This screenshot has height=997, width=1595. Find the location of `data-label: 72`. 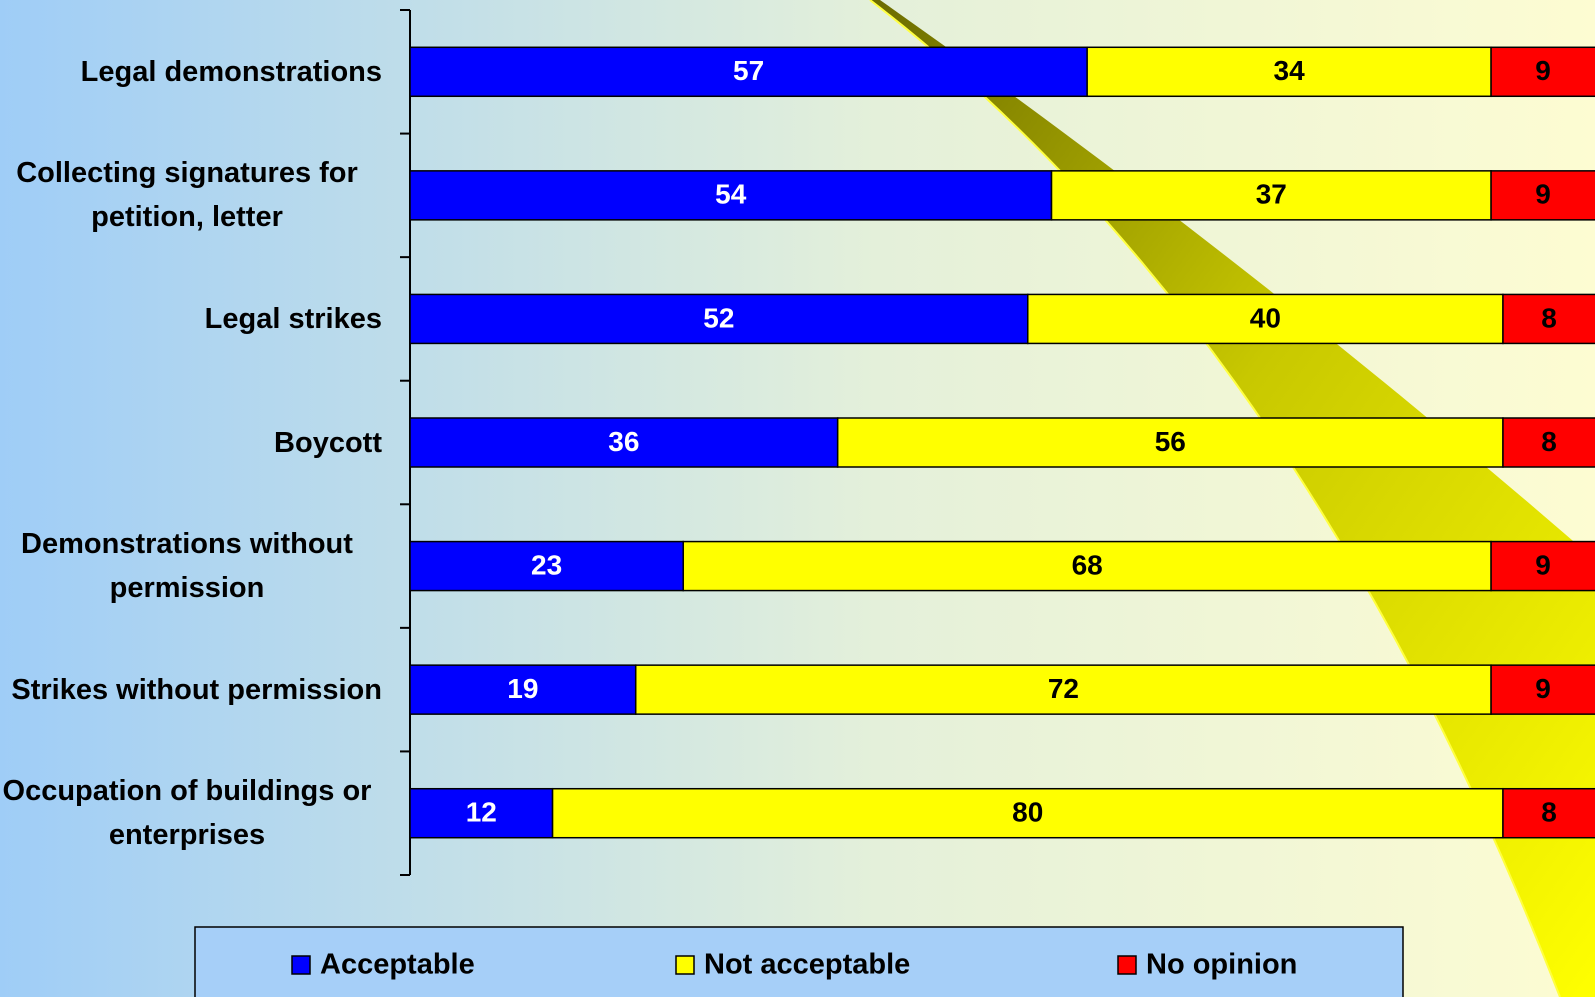

data-label: 72 is located at coordinates (1063, 688).